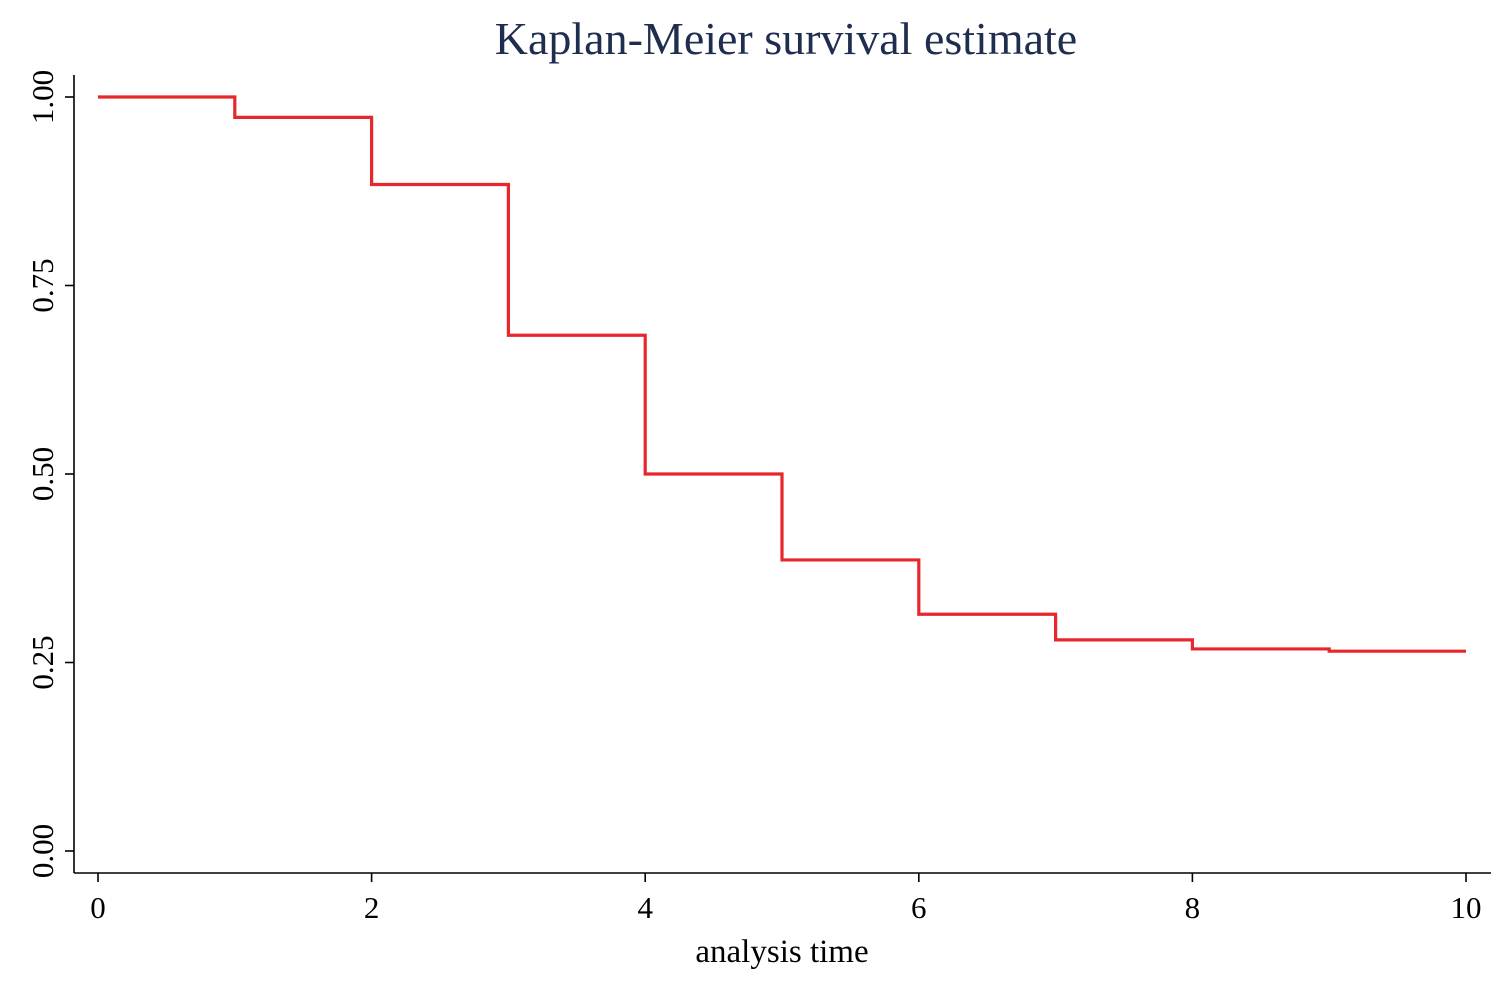 The image size is (1500, 981). Describe the element at coordinates (919, 907) in the screenshot. I see `x-tick-label: 6` at that location.